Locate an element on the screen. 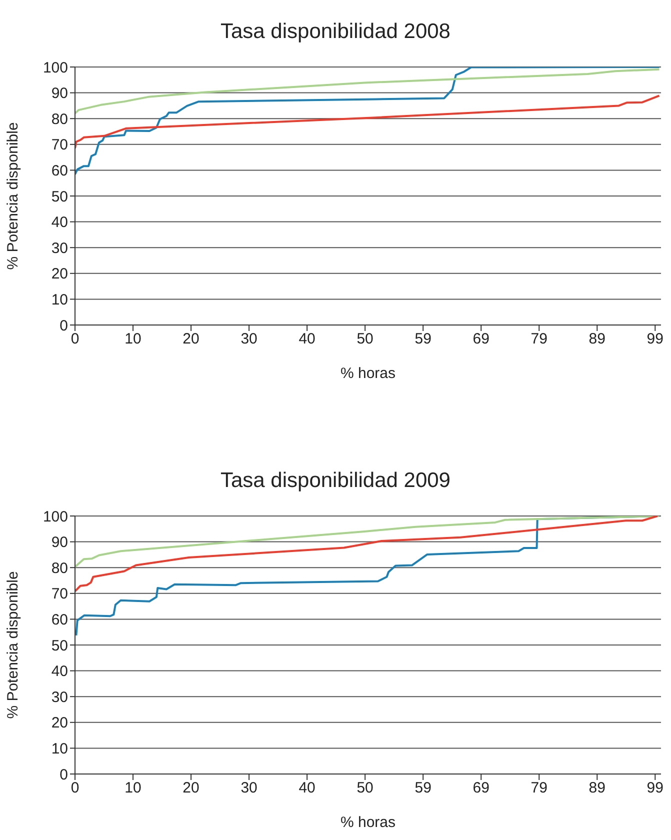 The width and height of the screenshot is (671, 840). chart-title: Tasa disponibilidad 2008 is located at coordinates (335, 32).